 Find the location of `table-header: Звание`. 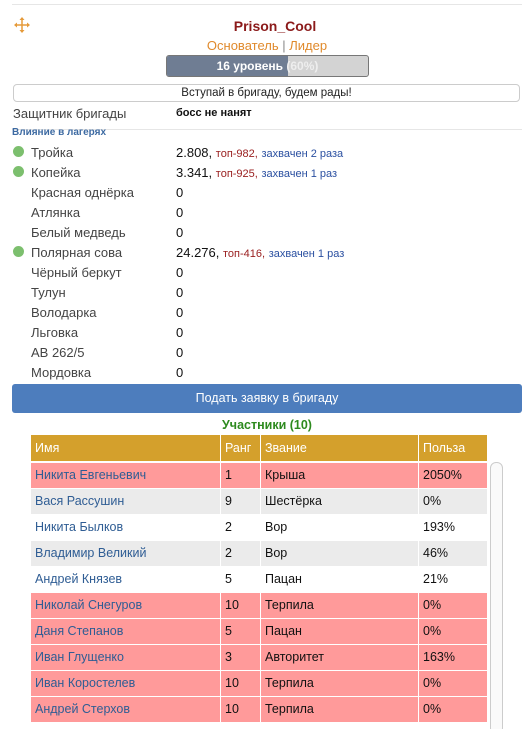

table-header: Звание is located at coordinates (340, 448).